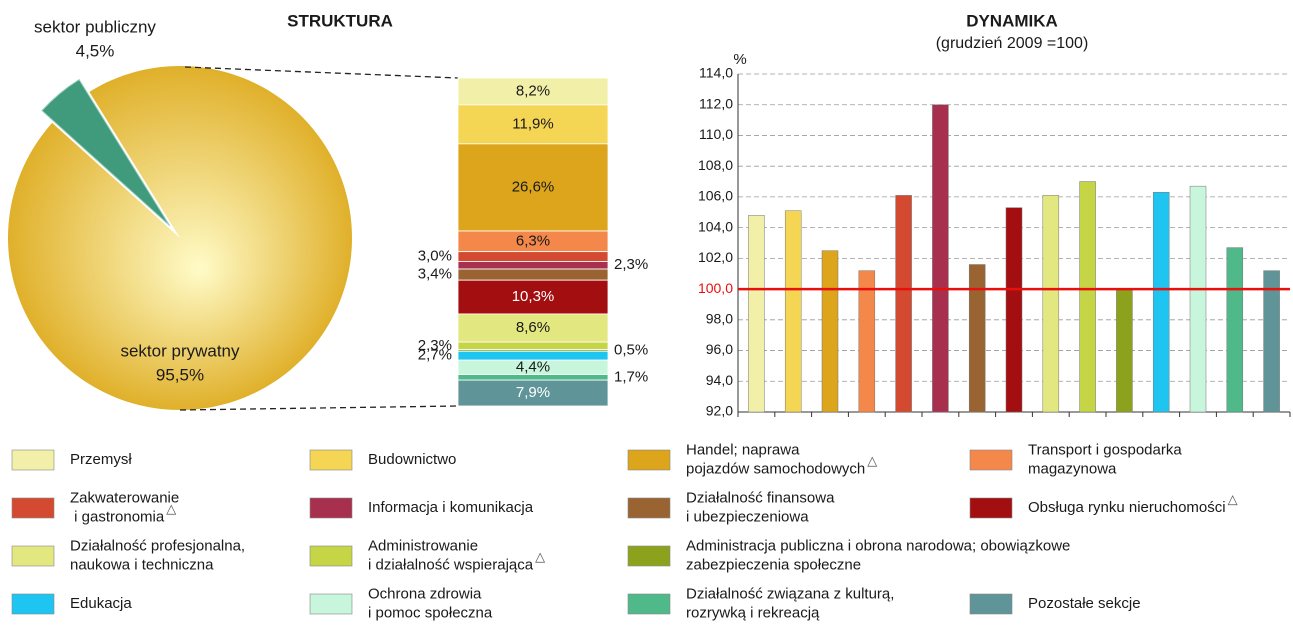 The height and width of the screenshot is (625, 1293). I want to click on legend-label: Handel; naprawa pojazdów samochodowych, so click(775, 459).